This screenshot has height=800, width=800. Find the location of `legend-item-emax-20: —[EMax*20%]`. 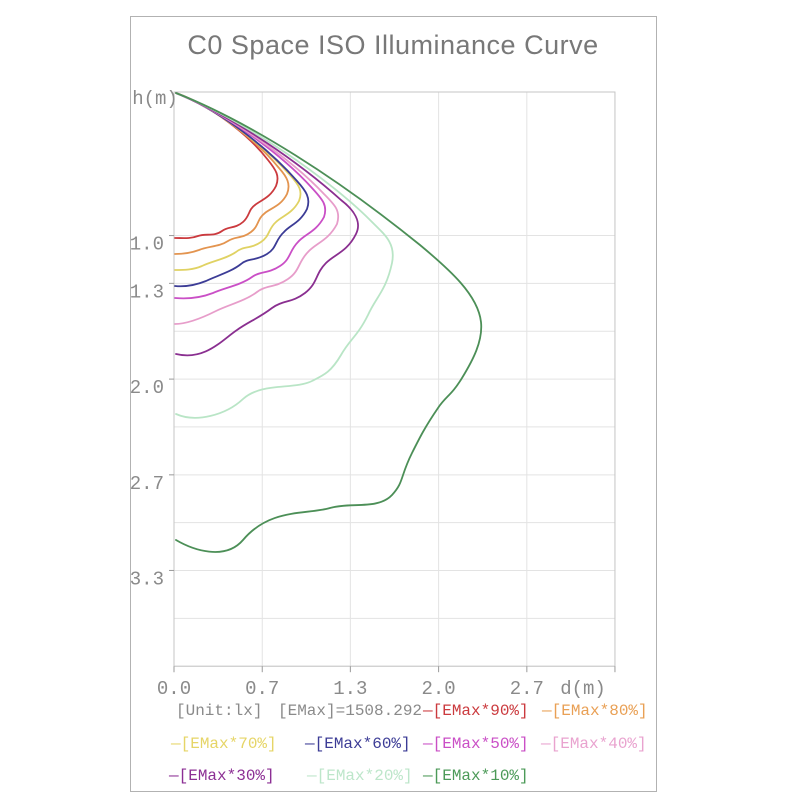

legend-item-emax-20: —[EMax*20%] is located at coordinates (360, 776).